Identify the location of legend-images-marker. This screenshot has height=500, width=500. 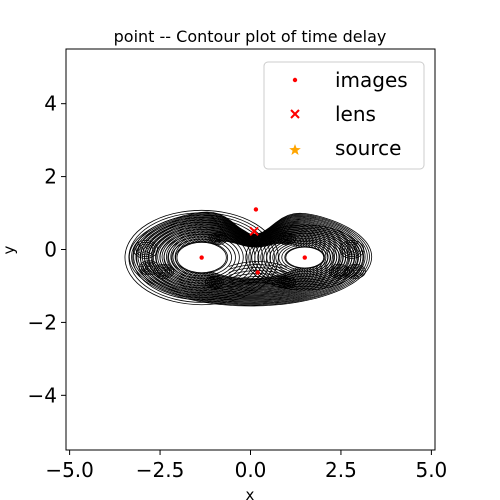
(295, 80).